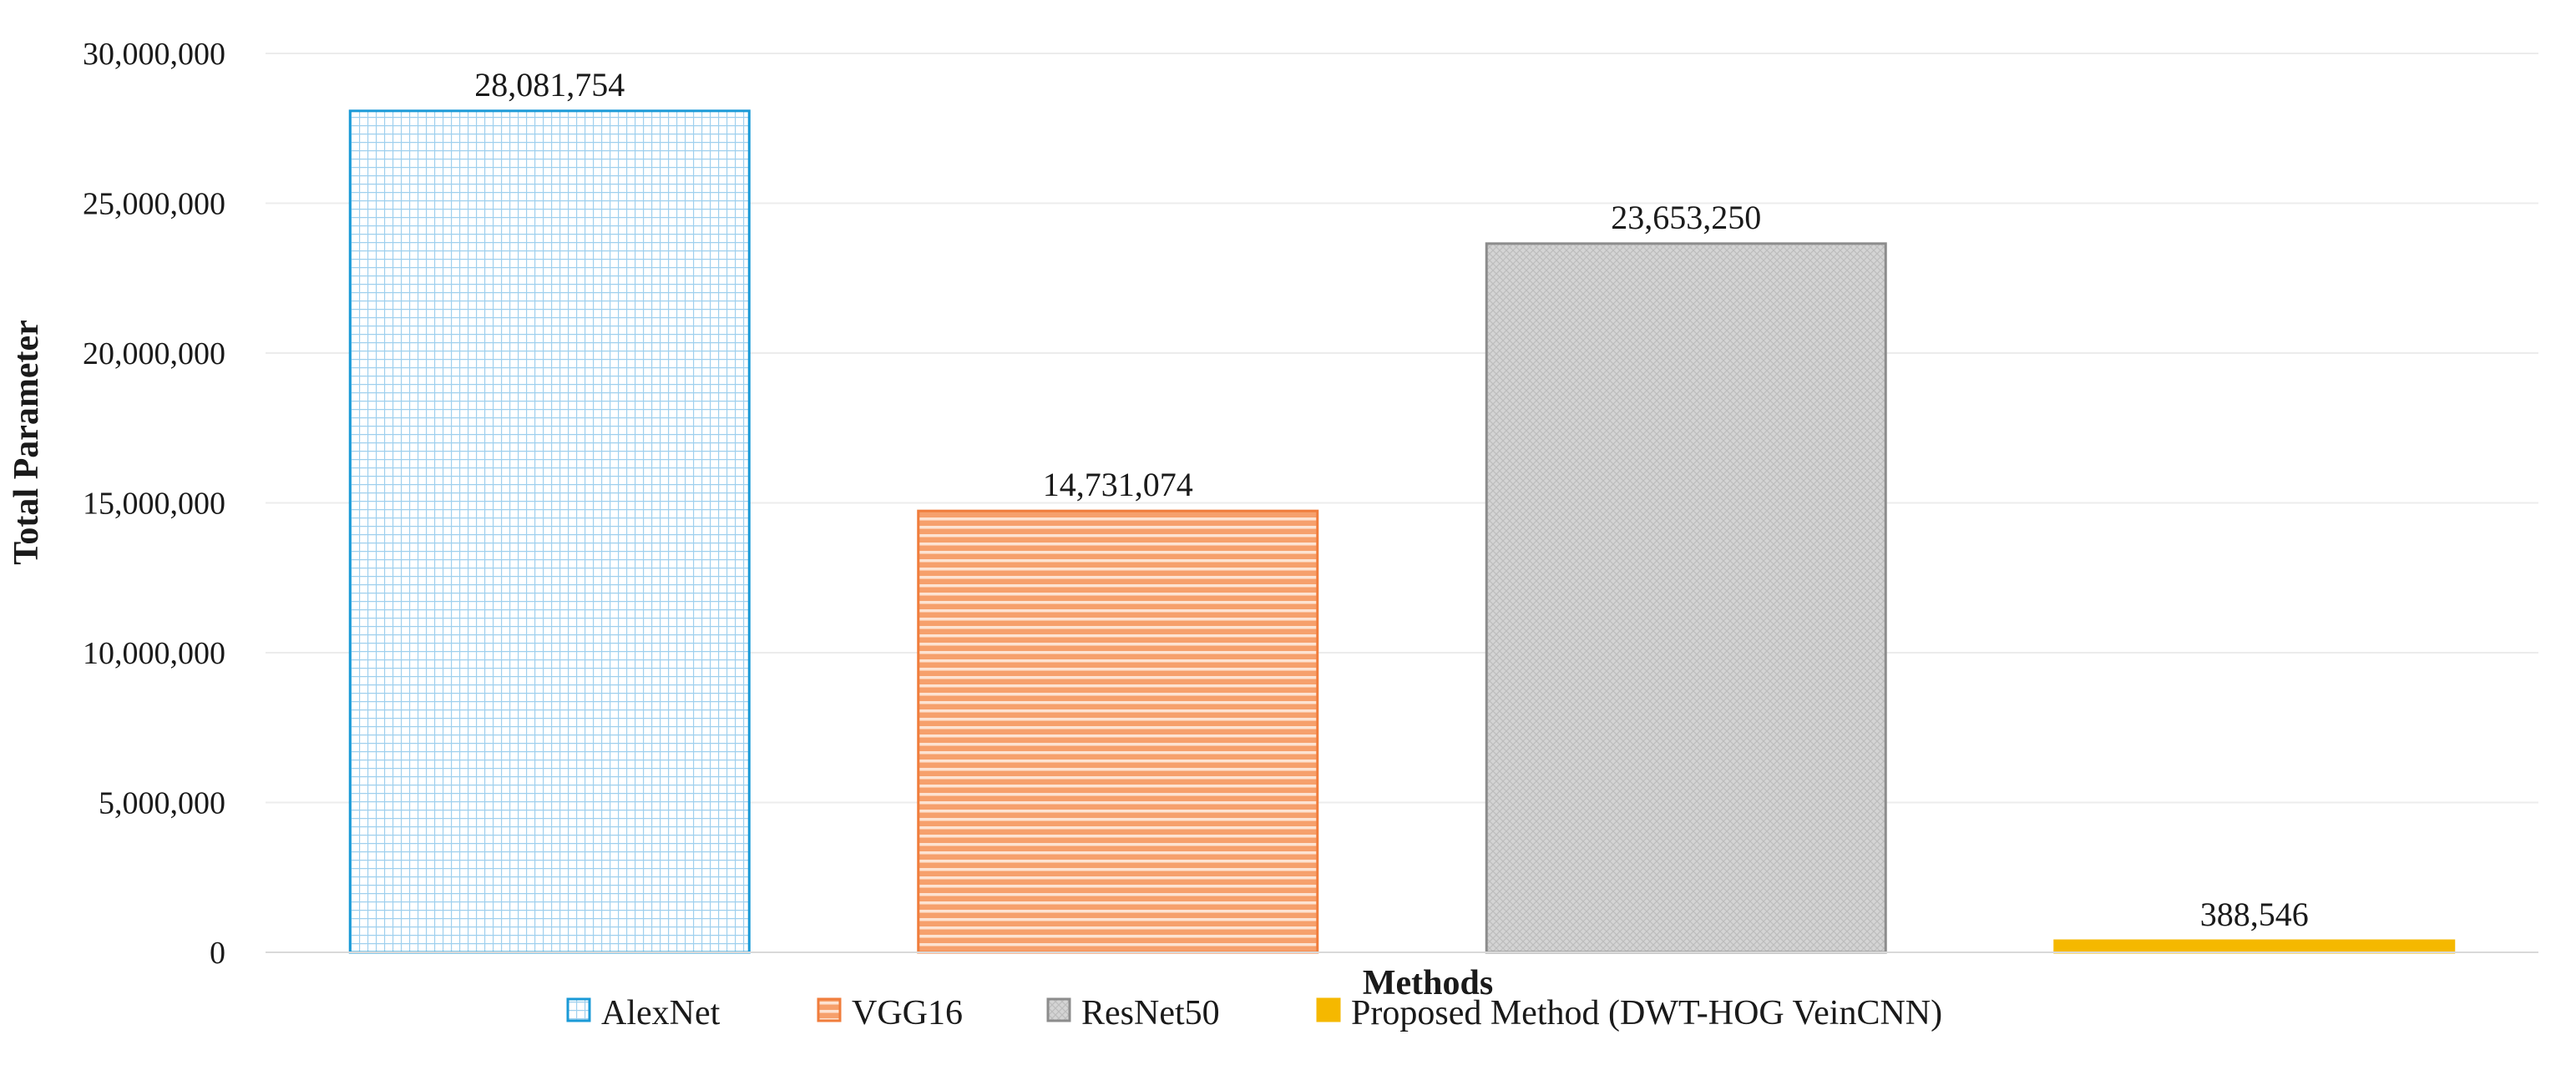 The width and height of the screenshot is (2576, 1070). What do you see at coordinates (154, 353) in the screenshot?
I see `y-tick-label: 20,000,000` at bounding box center [154, 353].